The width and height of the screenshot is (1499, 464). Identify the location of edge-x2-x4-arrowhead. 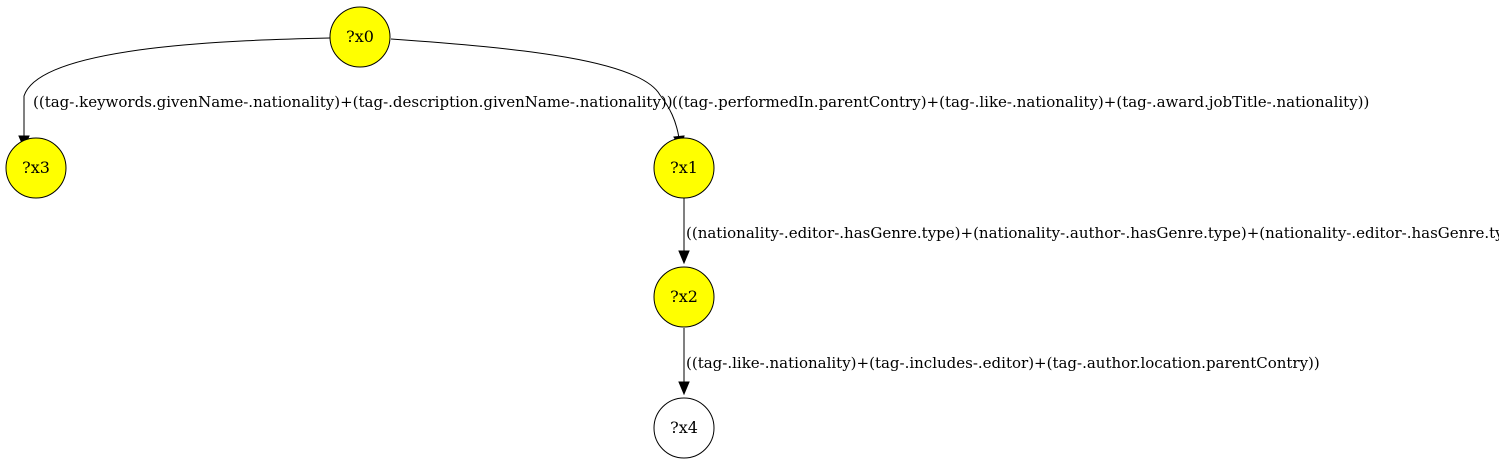
(684, 388).